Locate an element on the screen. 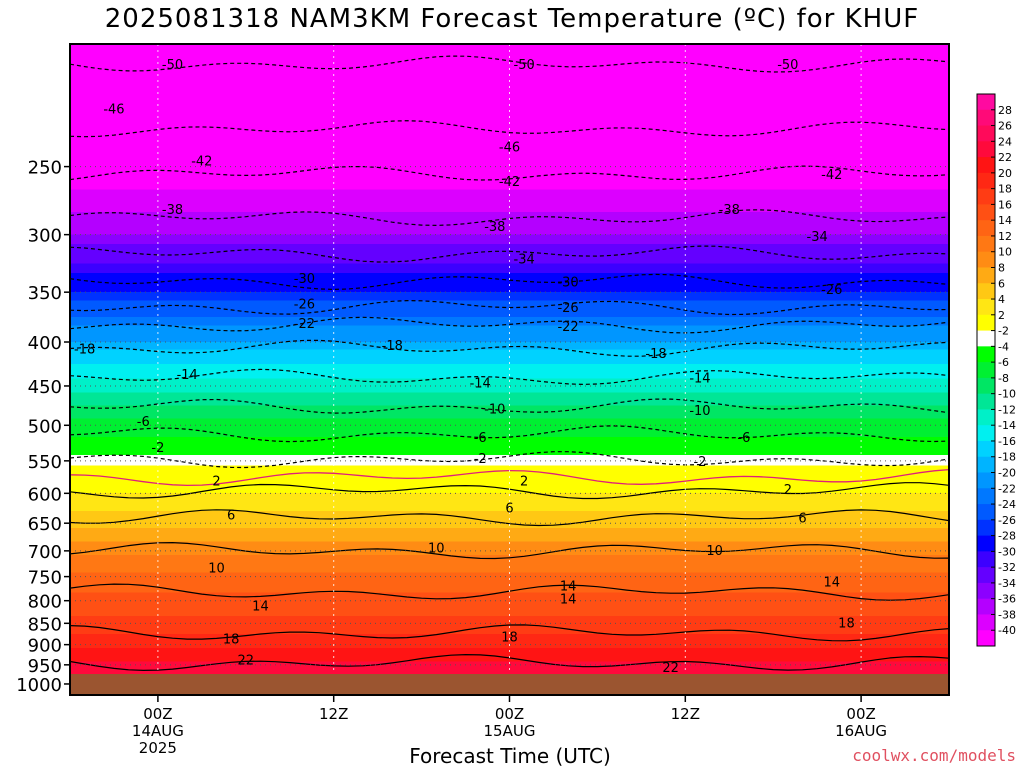 The image size is (1024, 768). y-tick-label: 800 is located at coordinates (45, 602).